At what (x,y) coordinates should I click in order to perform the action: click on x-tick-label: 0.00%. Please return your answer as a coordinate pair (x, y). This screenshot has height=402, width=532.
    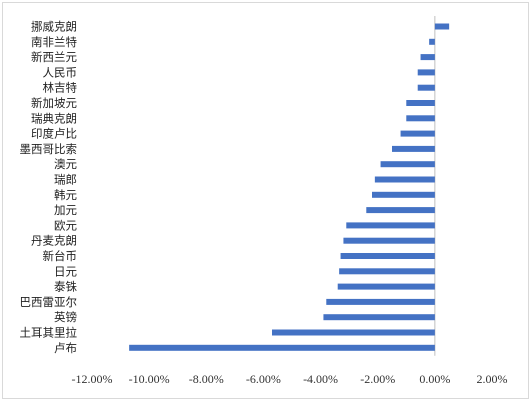
    Looking at the image, I should click on (434, 379).